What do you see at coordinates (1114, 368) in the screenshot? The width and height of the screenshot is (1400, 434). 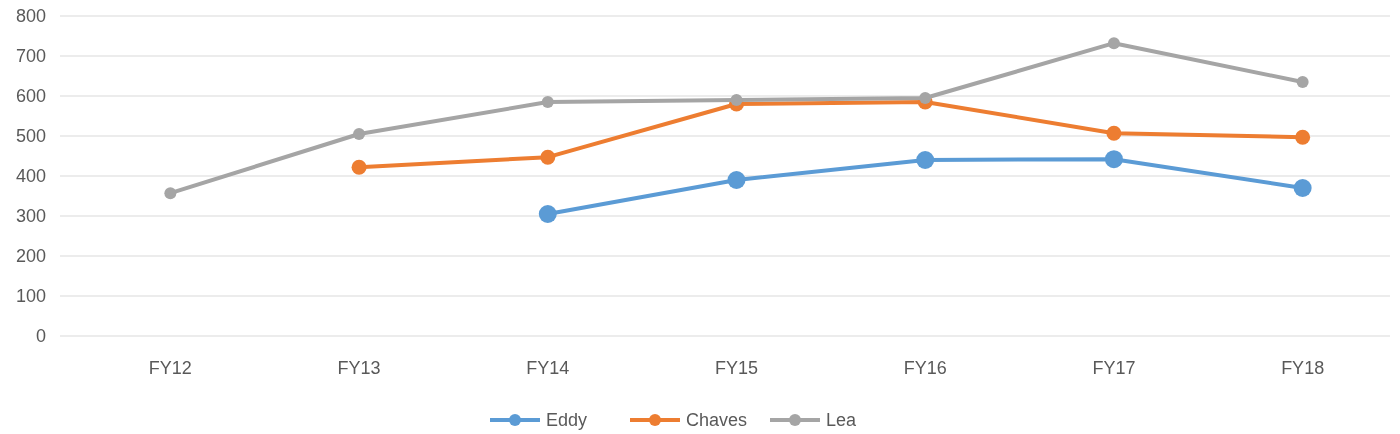 I see `x-tick-label: FY17` at bounding box center [1114, 368].